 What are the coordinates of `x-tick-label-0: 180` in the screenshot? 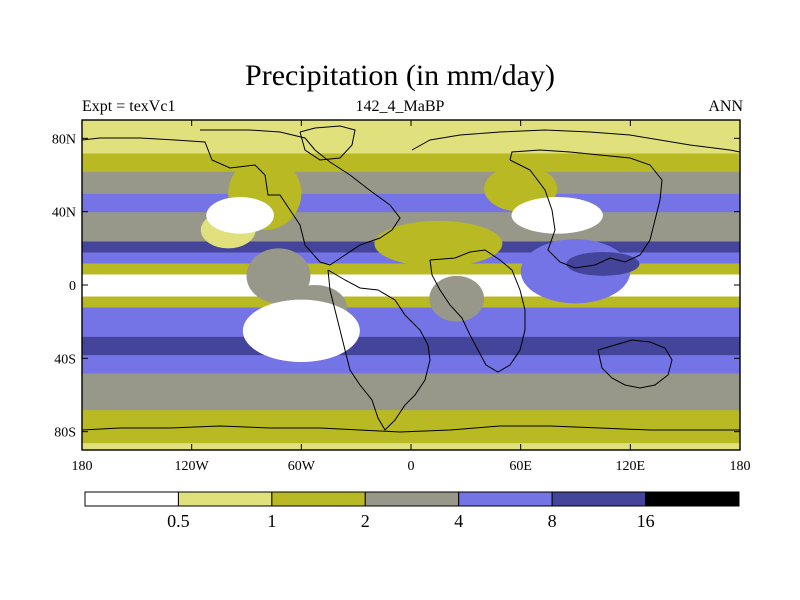 It's located at (82, 466).